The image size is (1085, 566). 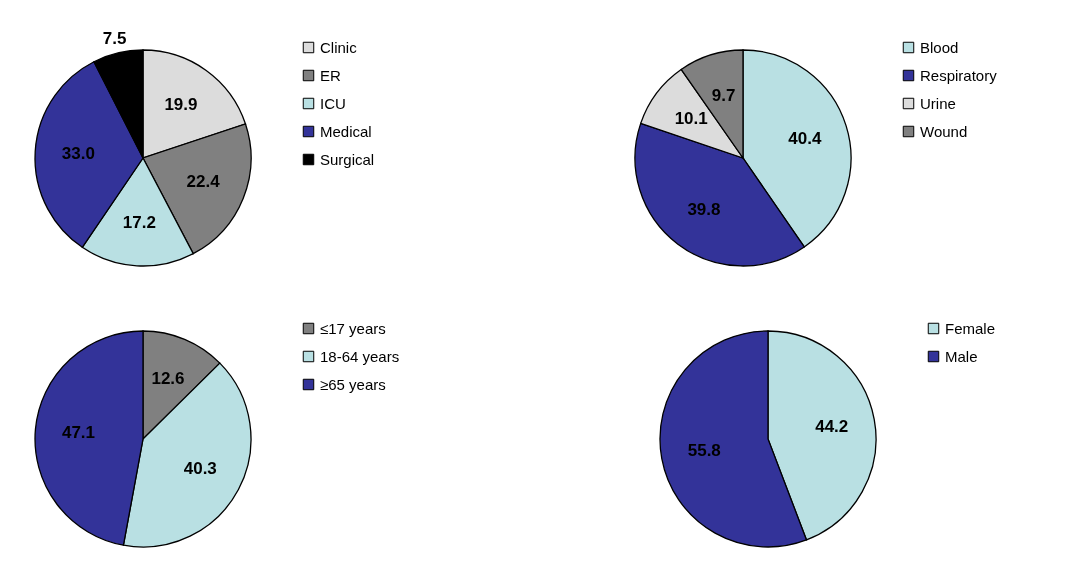 I want to click on legend-label: Female, so click(x=970, y=328).